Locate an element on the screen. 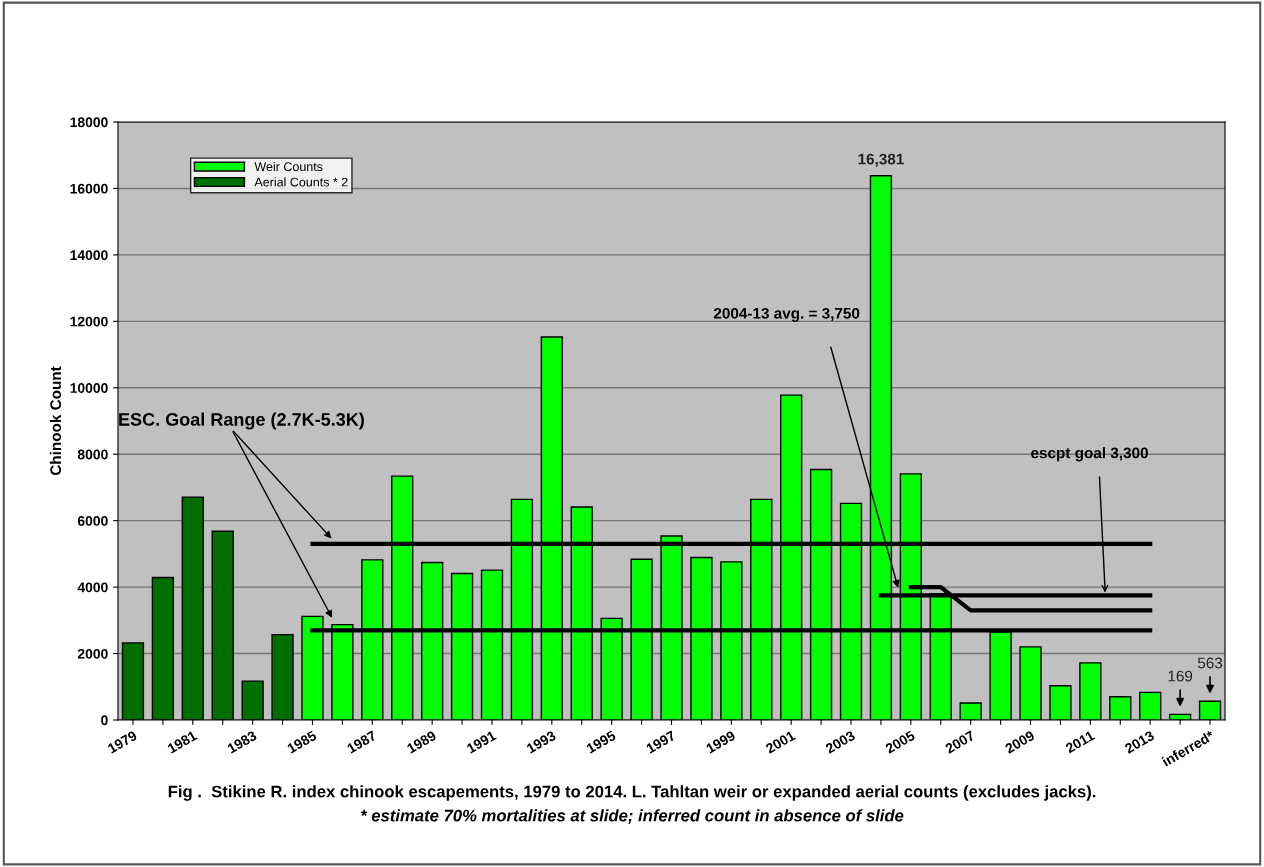 The image size is (1264, 867). annotation: escpt goal 3,300 is located at coordinates (1089, 454).